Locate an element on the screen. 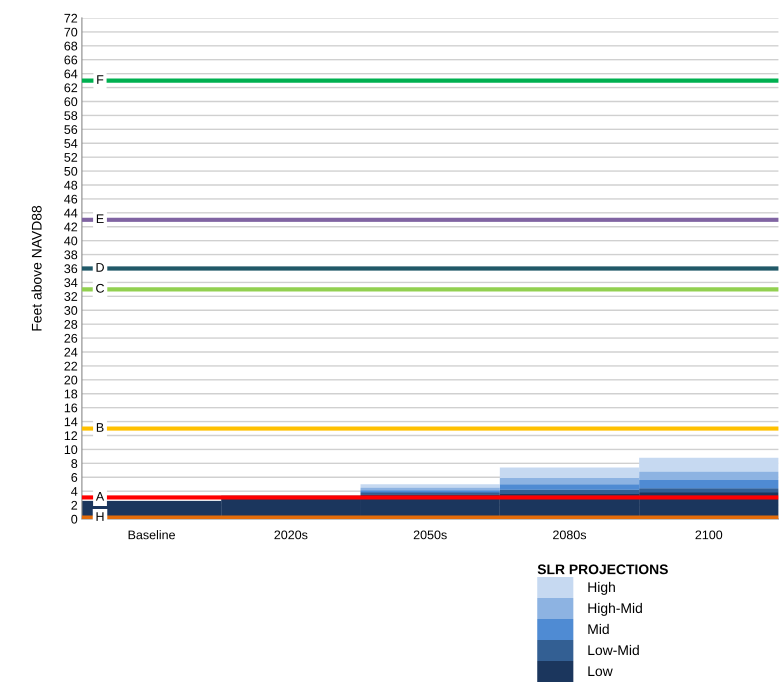 The height and width of the screenshot is (692, 780). y-tick-label: 64 is located at coordinates (71, 73).